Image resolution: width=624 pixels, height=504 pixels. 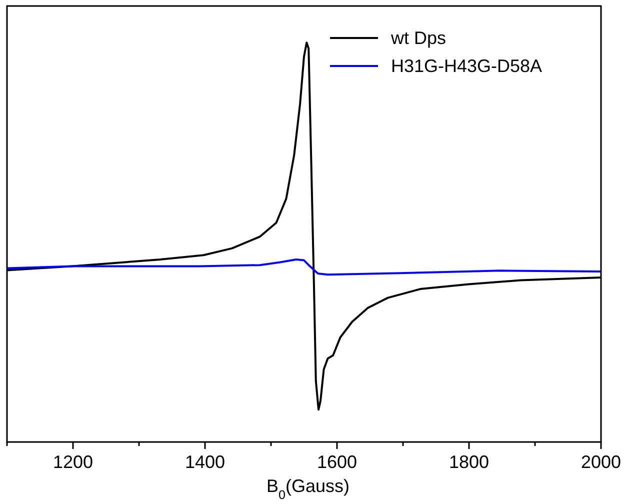 What do you see at coordinates (337, 462) in the screenshot?
I see `x-tick-label: 1600` at bounding box center [337, 462].